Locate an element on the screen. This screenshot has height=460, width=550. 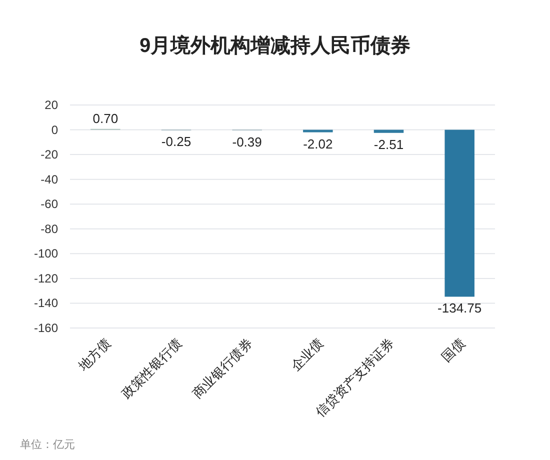
x-tick-label: 政策性银行债 is located at coordinates (151, 369).